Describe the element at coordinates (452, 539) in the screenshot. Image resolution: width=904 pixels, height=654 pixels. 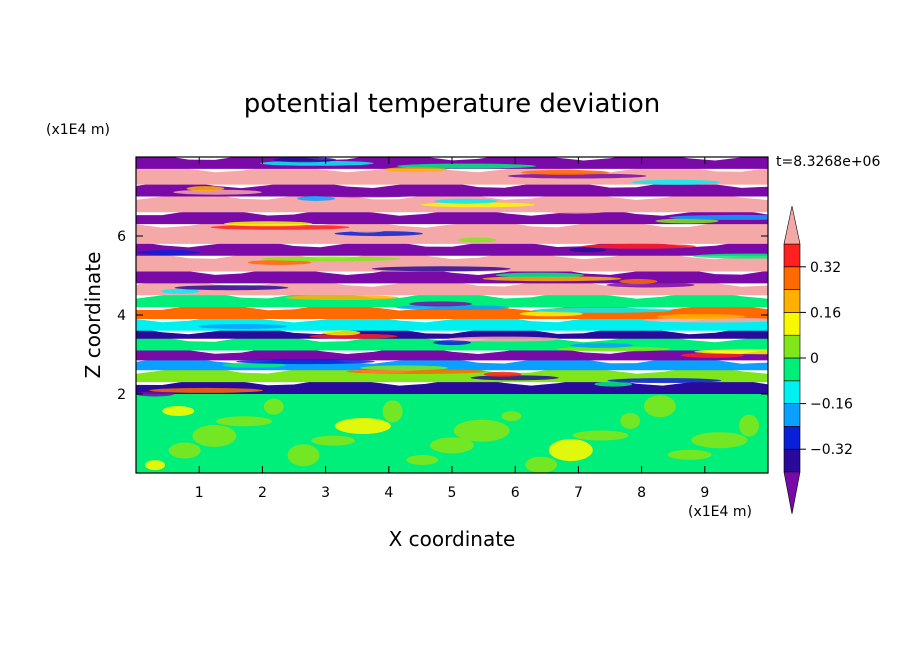
I see `x-axis-label: X coordinate` at that location.